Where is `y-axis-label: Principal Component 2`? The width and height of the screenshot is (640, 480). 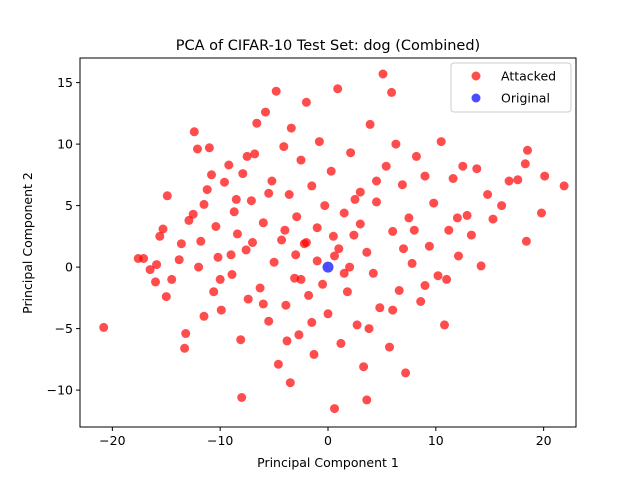 y-axis-label: Principal Component 2 is located at coordinates (27, 243).